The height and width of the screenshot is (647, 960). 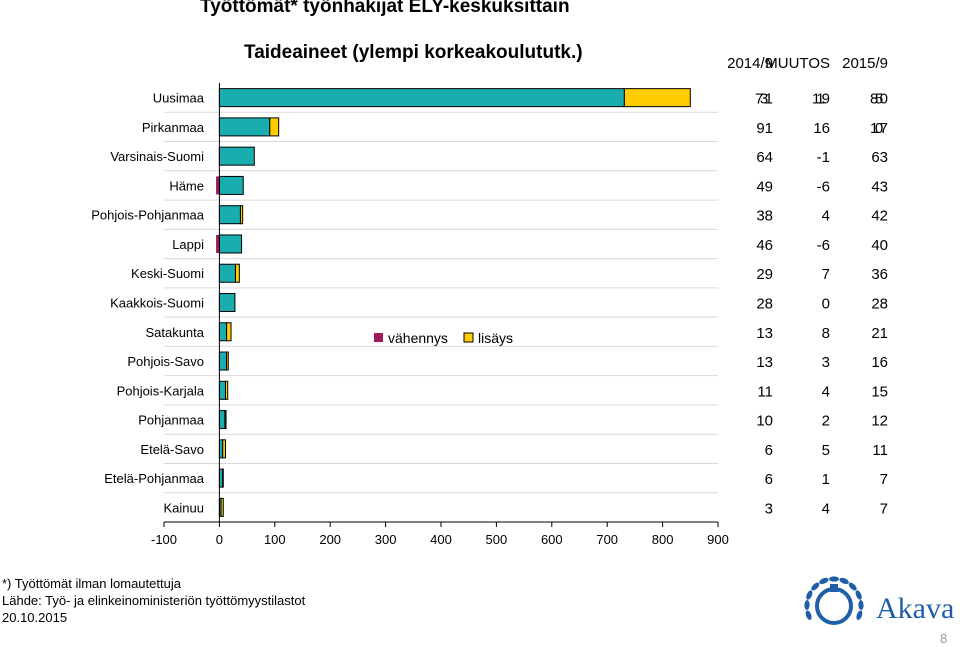 I want to click on table-2014-value: 91, so click(x=764, y=128).